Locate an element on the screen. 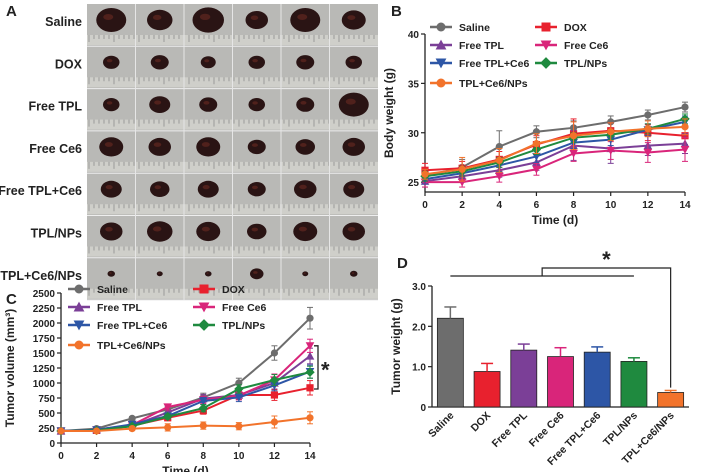 This screenshot has height=472, width=722. bar-saline is located at coordinates (450, 362).